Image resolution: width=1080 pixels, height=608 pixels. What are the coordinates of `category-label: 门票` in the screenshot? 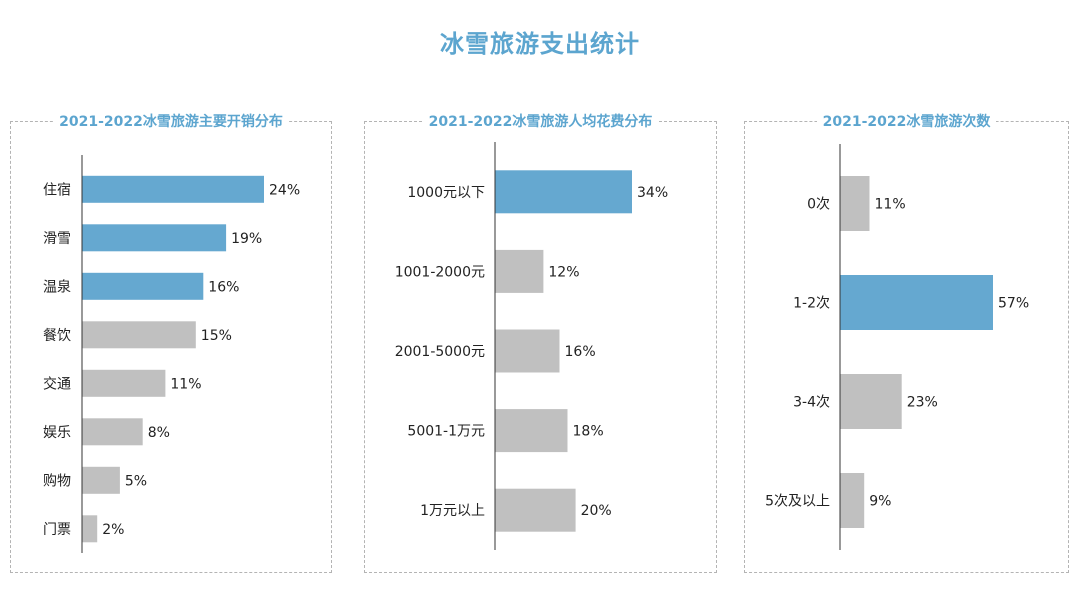 It's located at (57, 530).